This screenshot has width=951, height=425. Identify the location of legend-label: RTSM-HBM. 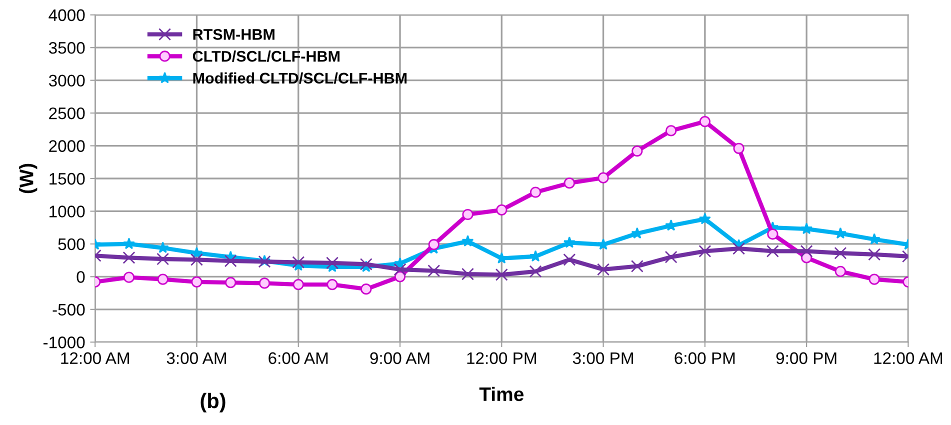
(233, 34).